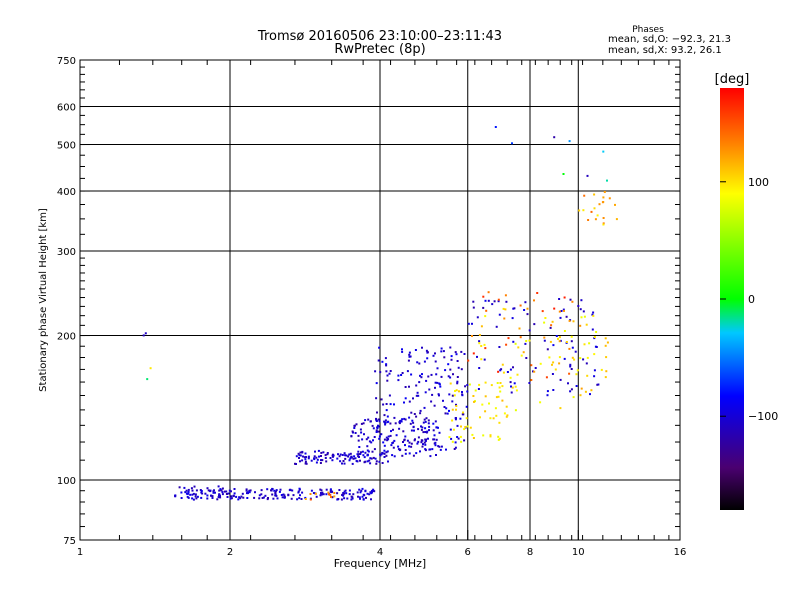 Image resolution: width=800 pixels, height=600 pixels. I want to click on colorbar-tick-label: −100, so click(763, 416).